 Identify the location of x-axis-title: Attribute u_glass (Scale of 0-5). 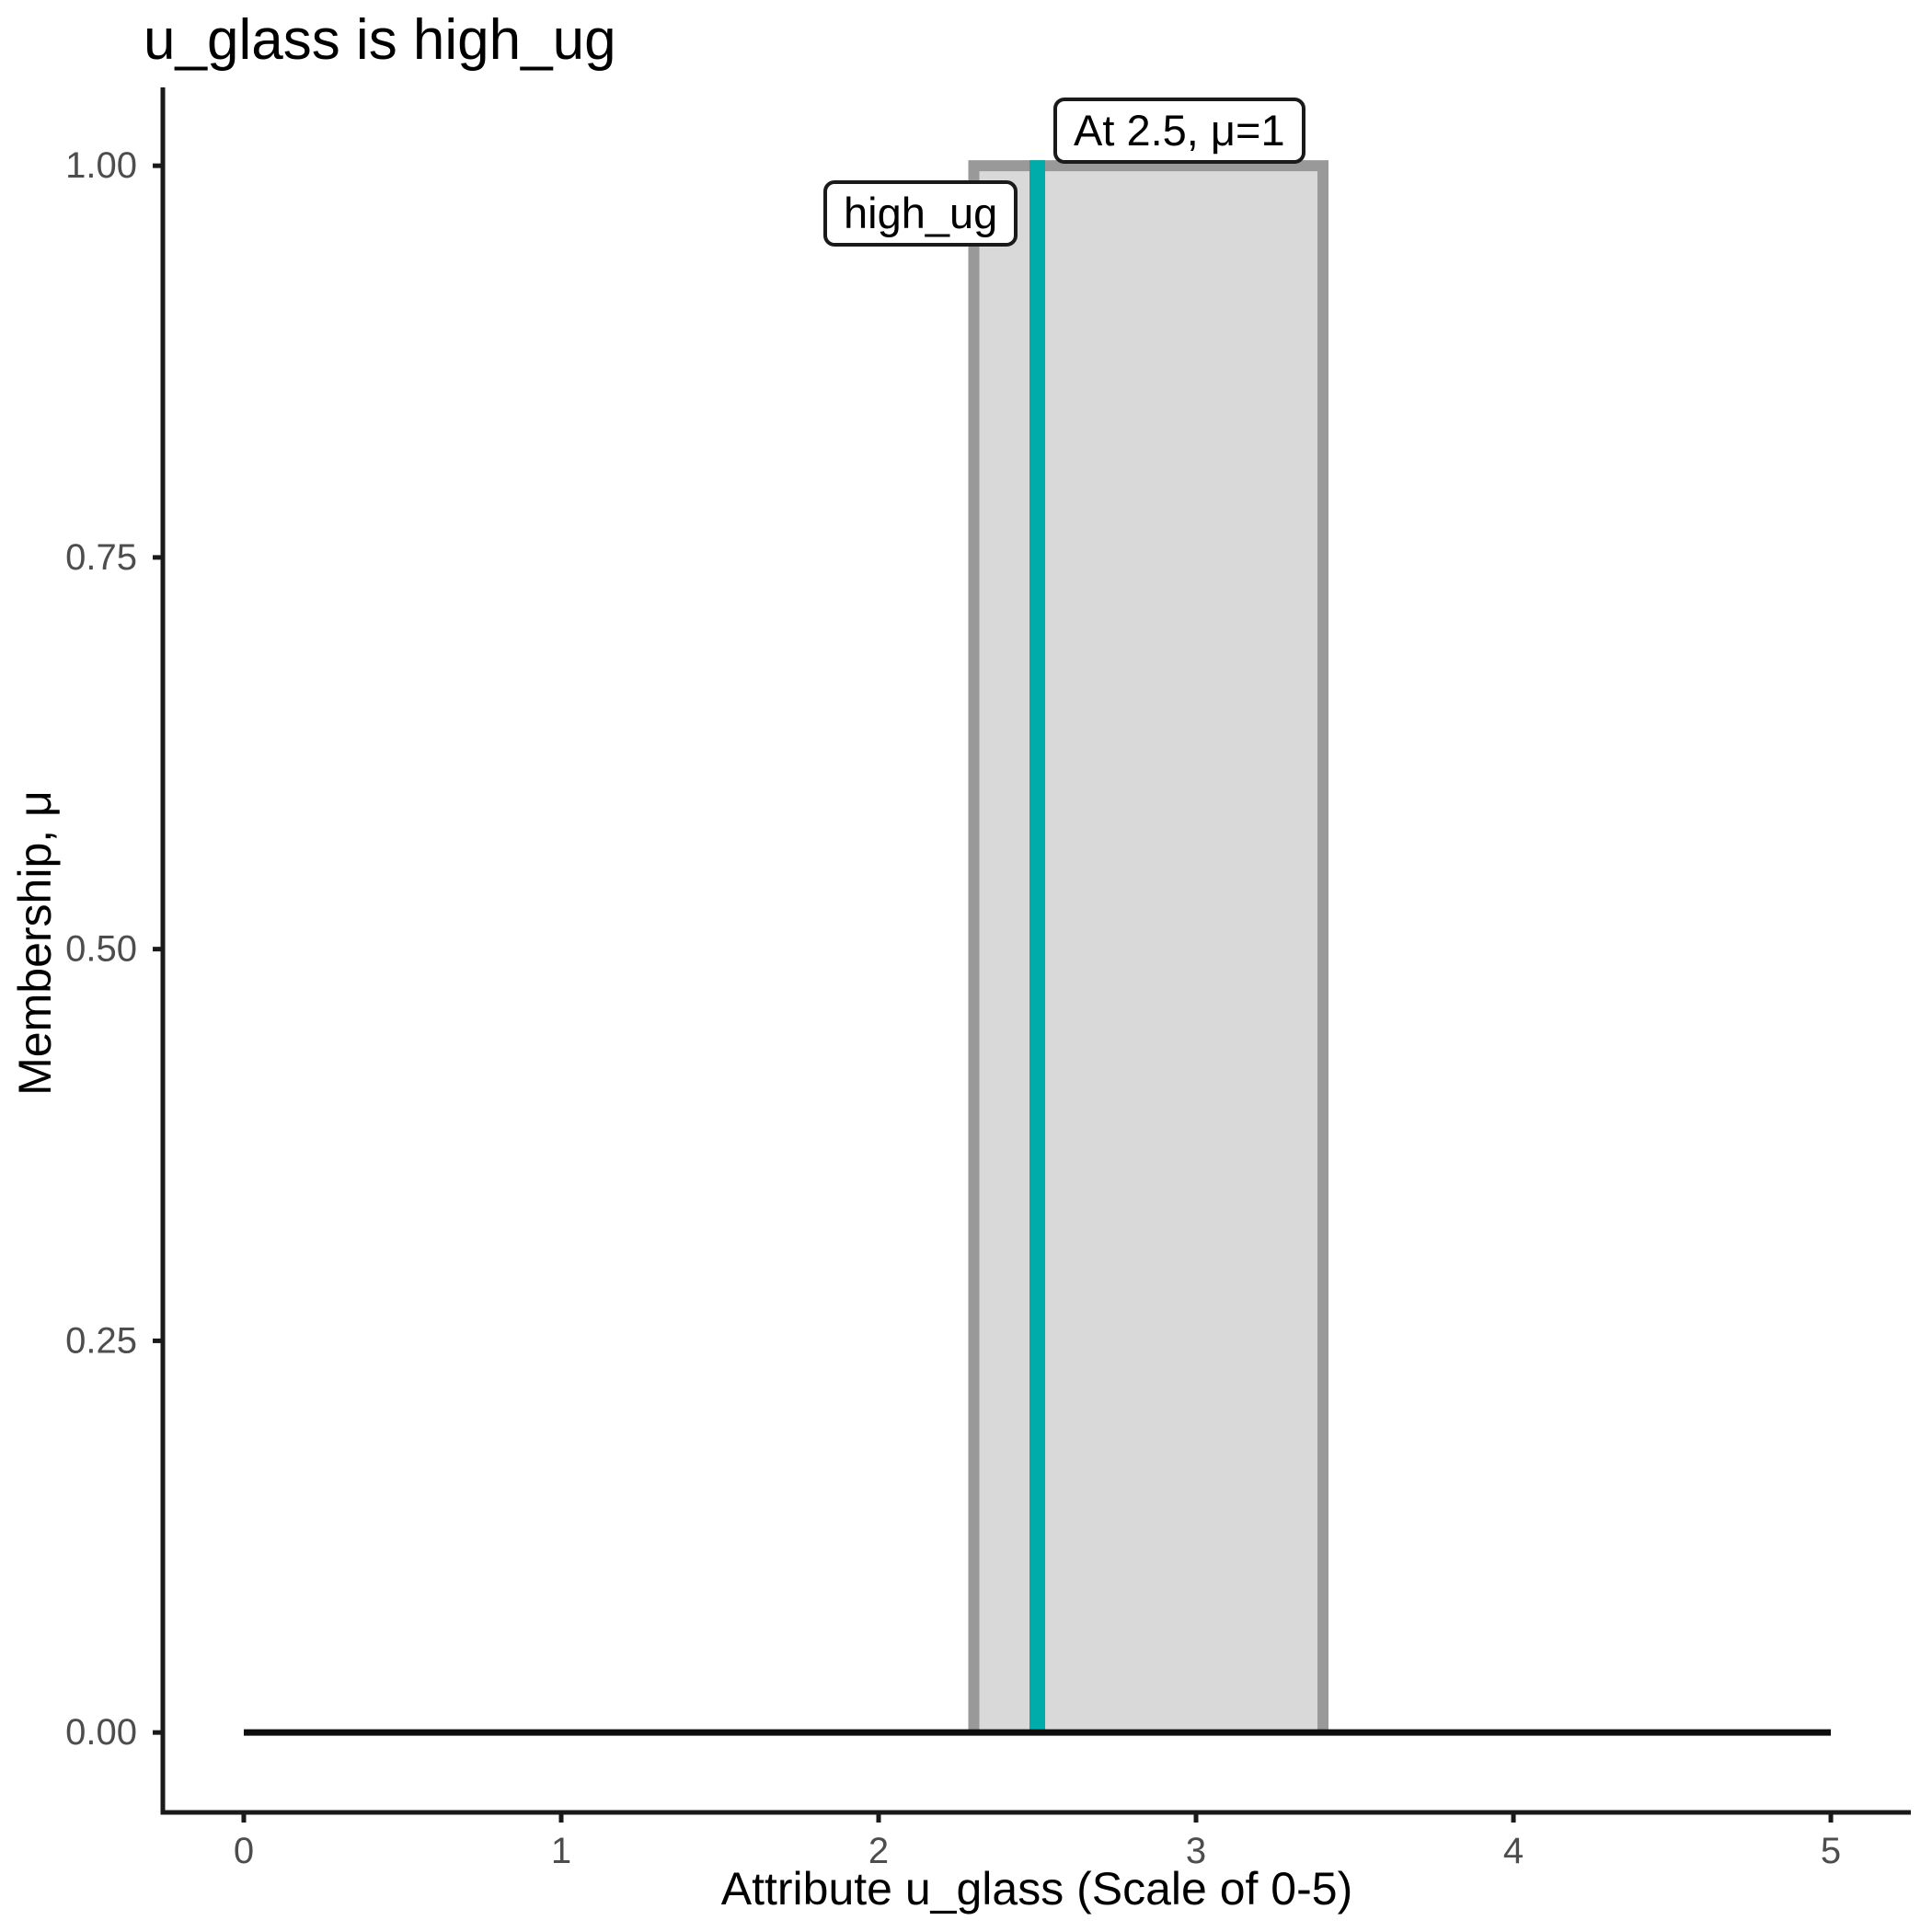
(1036, 1889).